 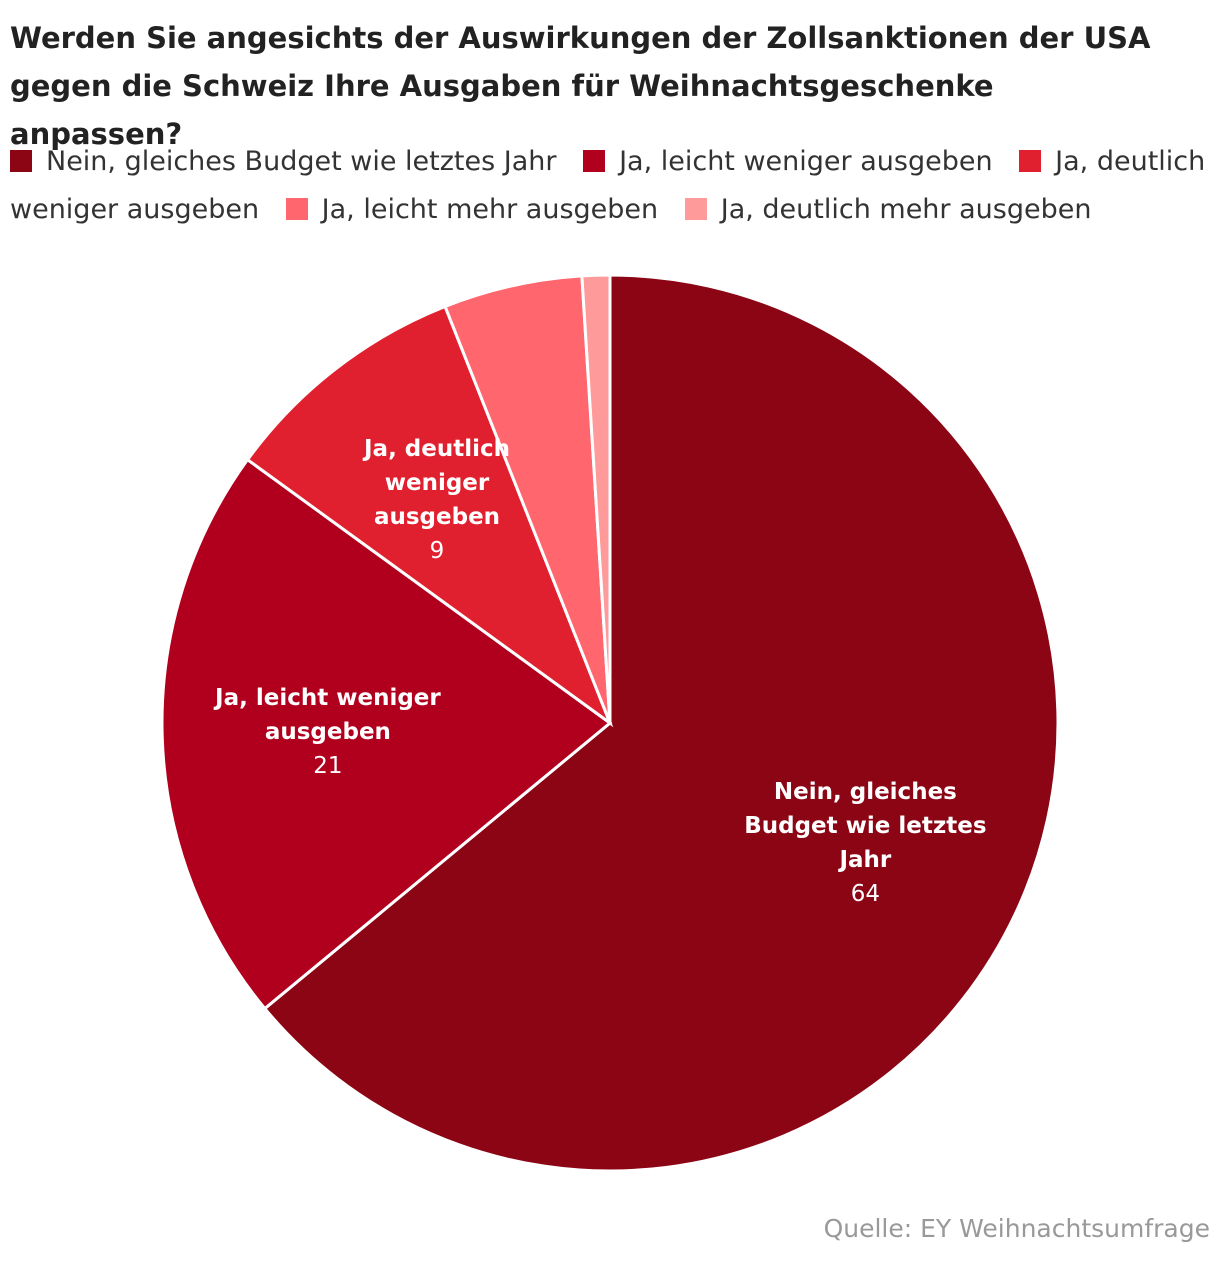 What do you see at coordinates (490, 209) in the screenshot?
I see `legend-label: Ja, leicht mehr ausgeben` at bounding box center [490, 209].